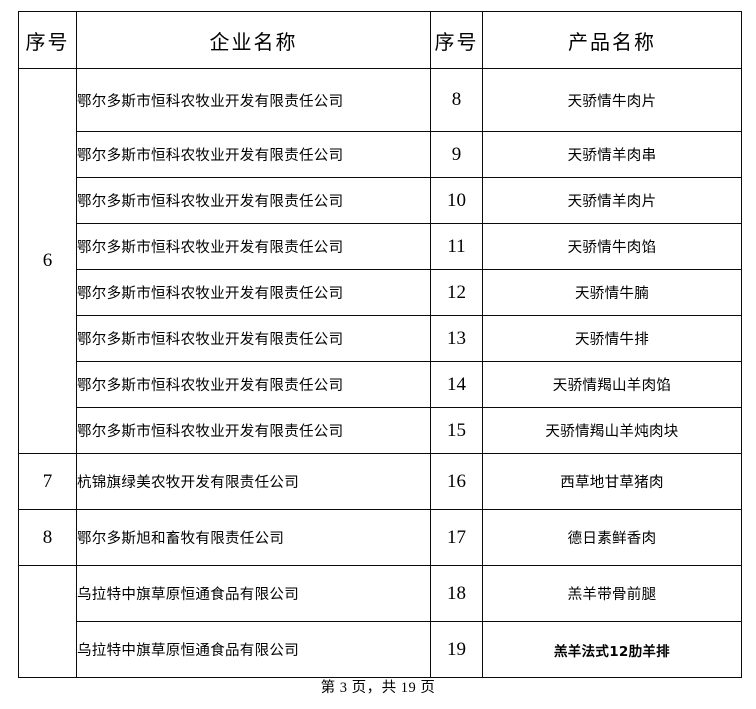 The image size is (756, 709). What do you see at coordinates (456, 292) in the screenshot?
I see `product-number-cell: 12` at bounding box center [456, 292].